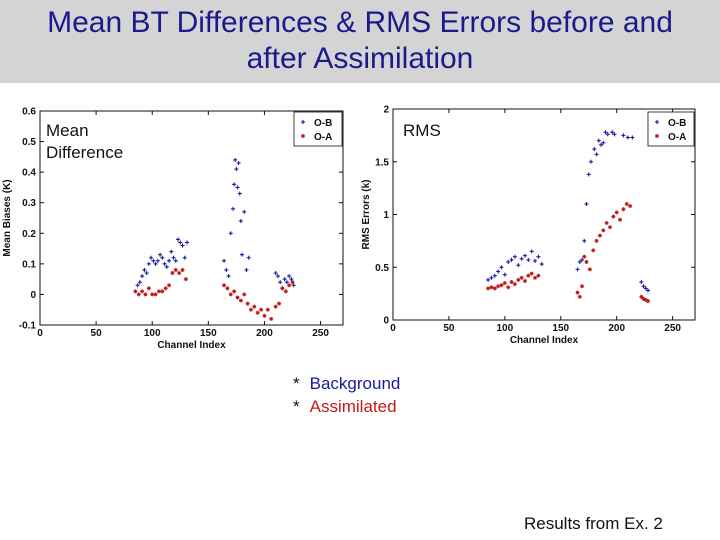 This screenshot has height=540, width=720. What do you see at coordinates (677, 123) in the screenshot?
I see `rms-legend-label-0: O-B` at bounding box center [677, 123].